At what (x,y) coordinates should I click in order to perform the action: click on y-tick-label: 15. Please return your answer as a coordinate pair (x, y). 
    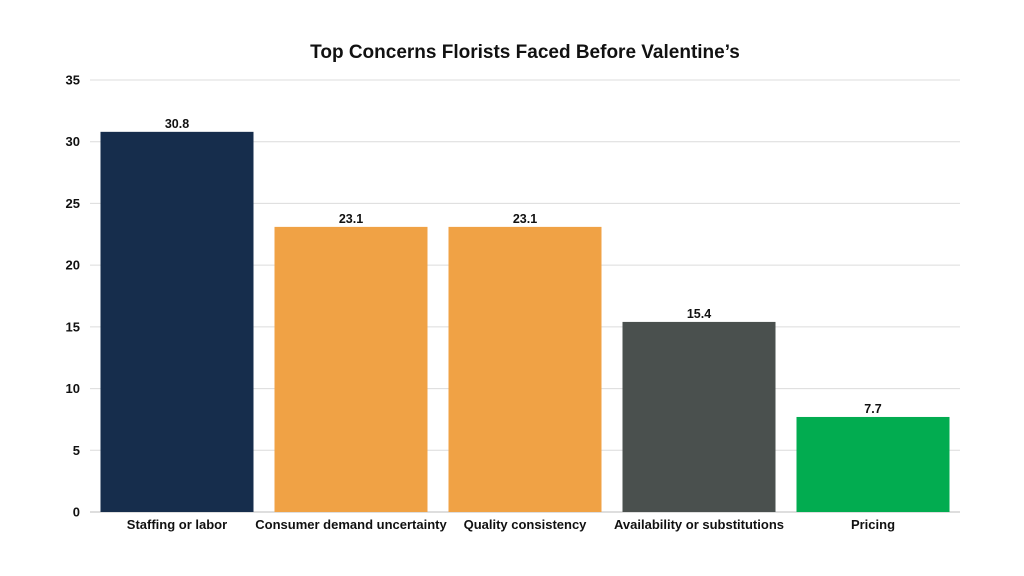
    Looking at the image, I should click on (73, 326).